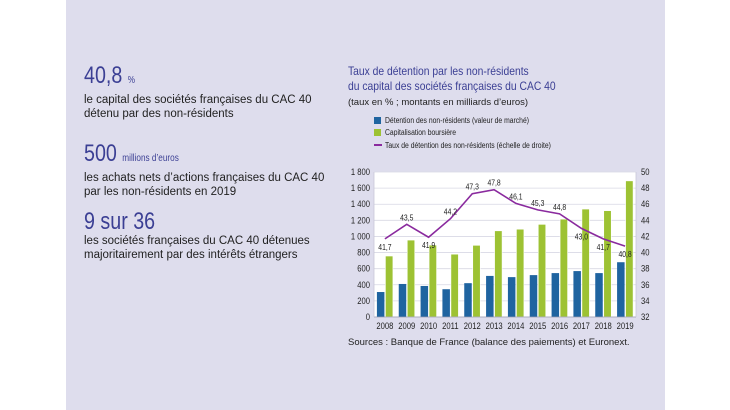 This screenshot has height=410, width=730. What do you see at coordinates (131, 80) in the screenshot?
I see `stat-unit: %` at bounding box center [131, 80].